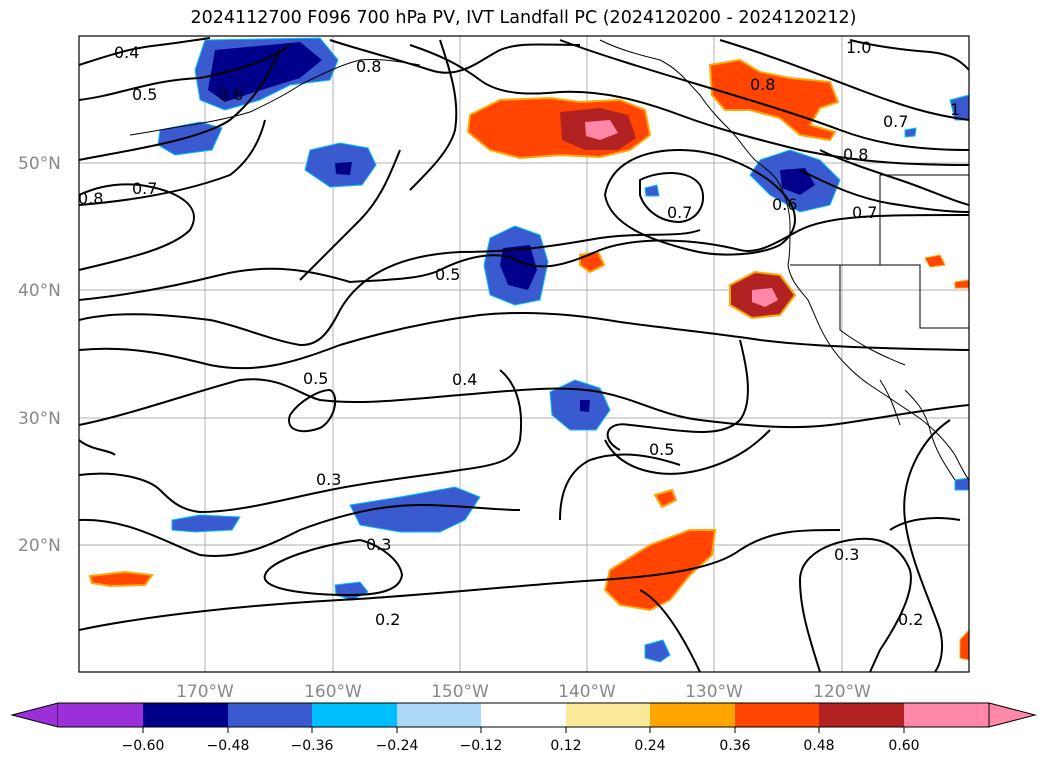  What do you see at coordinates (734, 746) in the screenshot?
I see `colorbar-tick: 0.36` at bounding box center [734, 746].